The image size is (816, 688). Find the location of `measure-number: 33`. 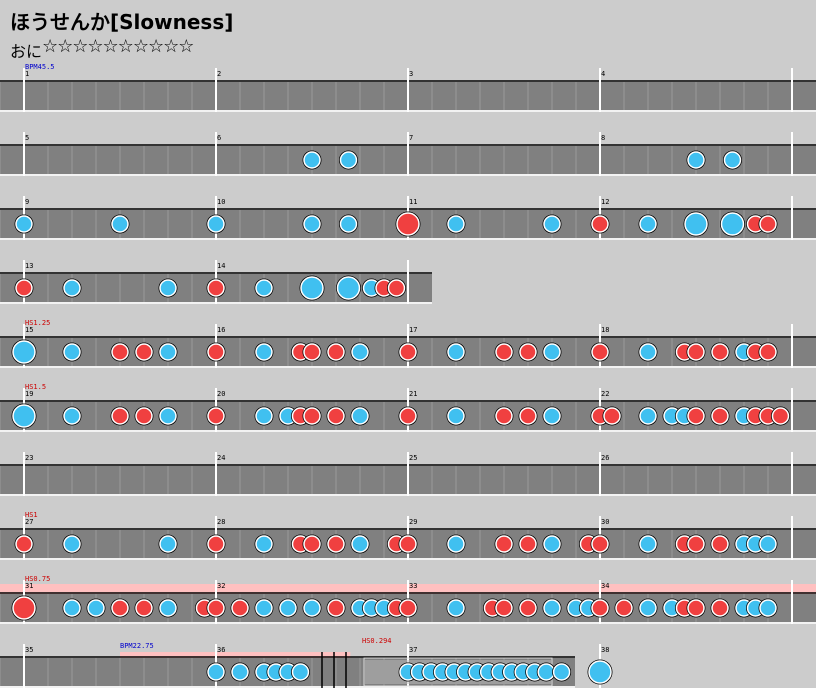

measure-number: 33 is located at coordinates (413, 586).